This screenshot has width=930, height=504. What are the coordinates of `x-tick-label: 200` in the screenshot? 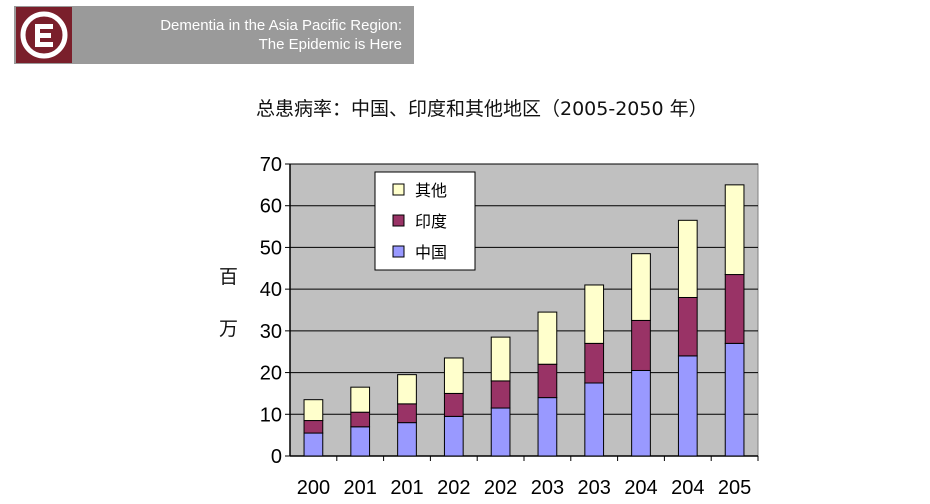 It's located at (313, 488).